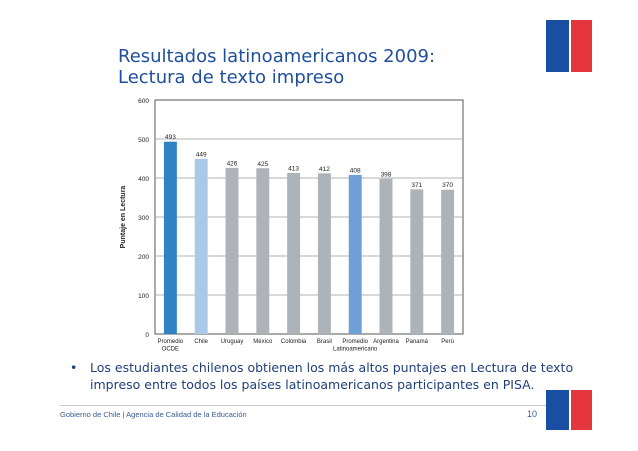  Describe the element at coordinates (386, 174) in the screenshot. I see `bar-value-label: 398` at that location.